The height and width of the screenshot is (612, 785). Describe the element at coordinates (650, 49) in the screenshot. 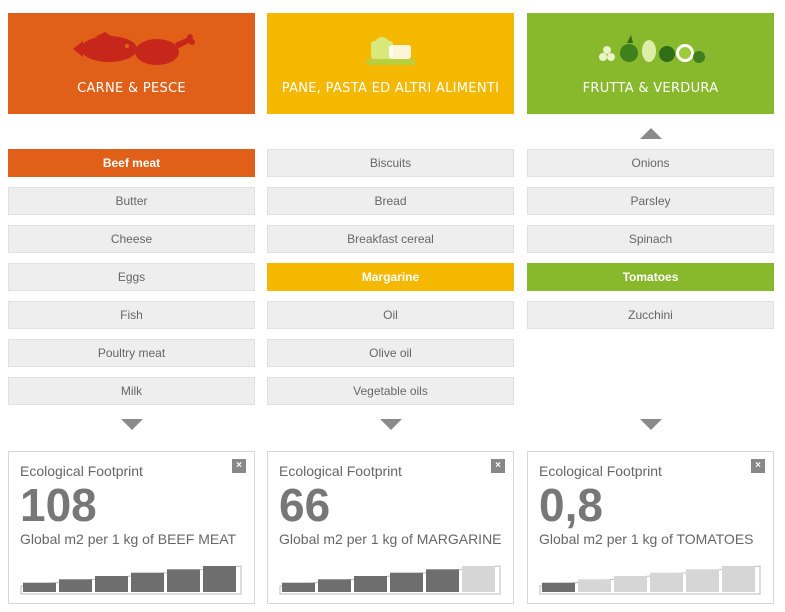

I see `fruit-and-vegetables-icon` at that location.